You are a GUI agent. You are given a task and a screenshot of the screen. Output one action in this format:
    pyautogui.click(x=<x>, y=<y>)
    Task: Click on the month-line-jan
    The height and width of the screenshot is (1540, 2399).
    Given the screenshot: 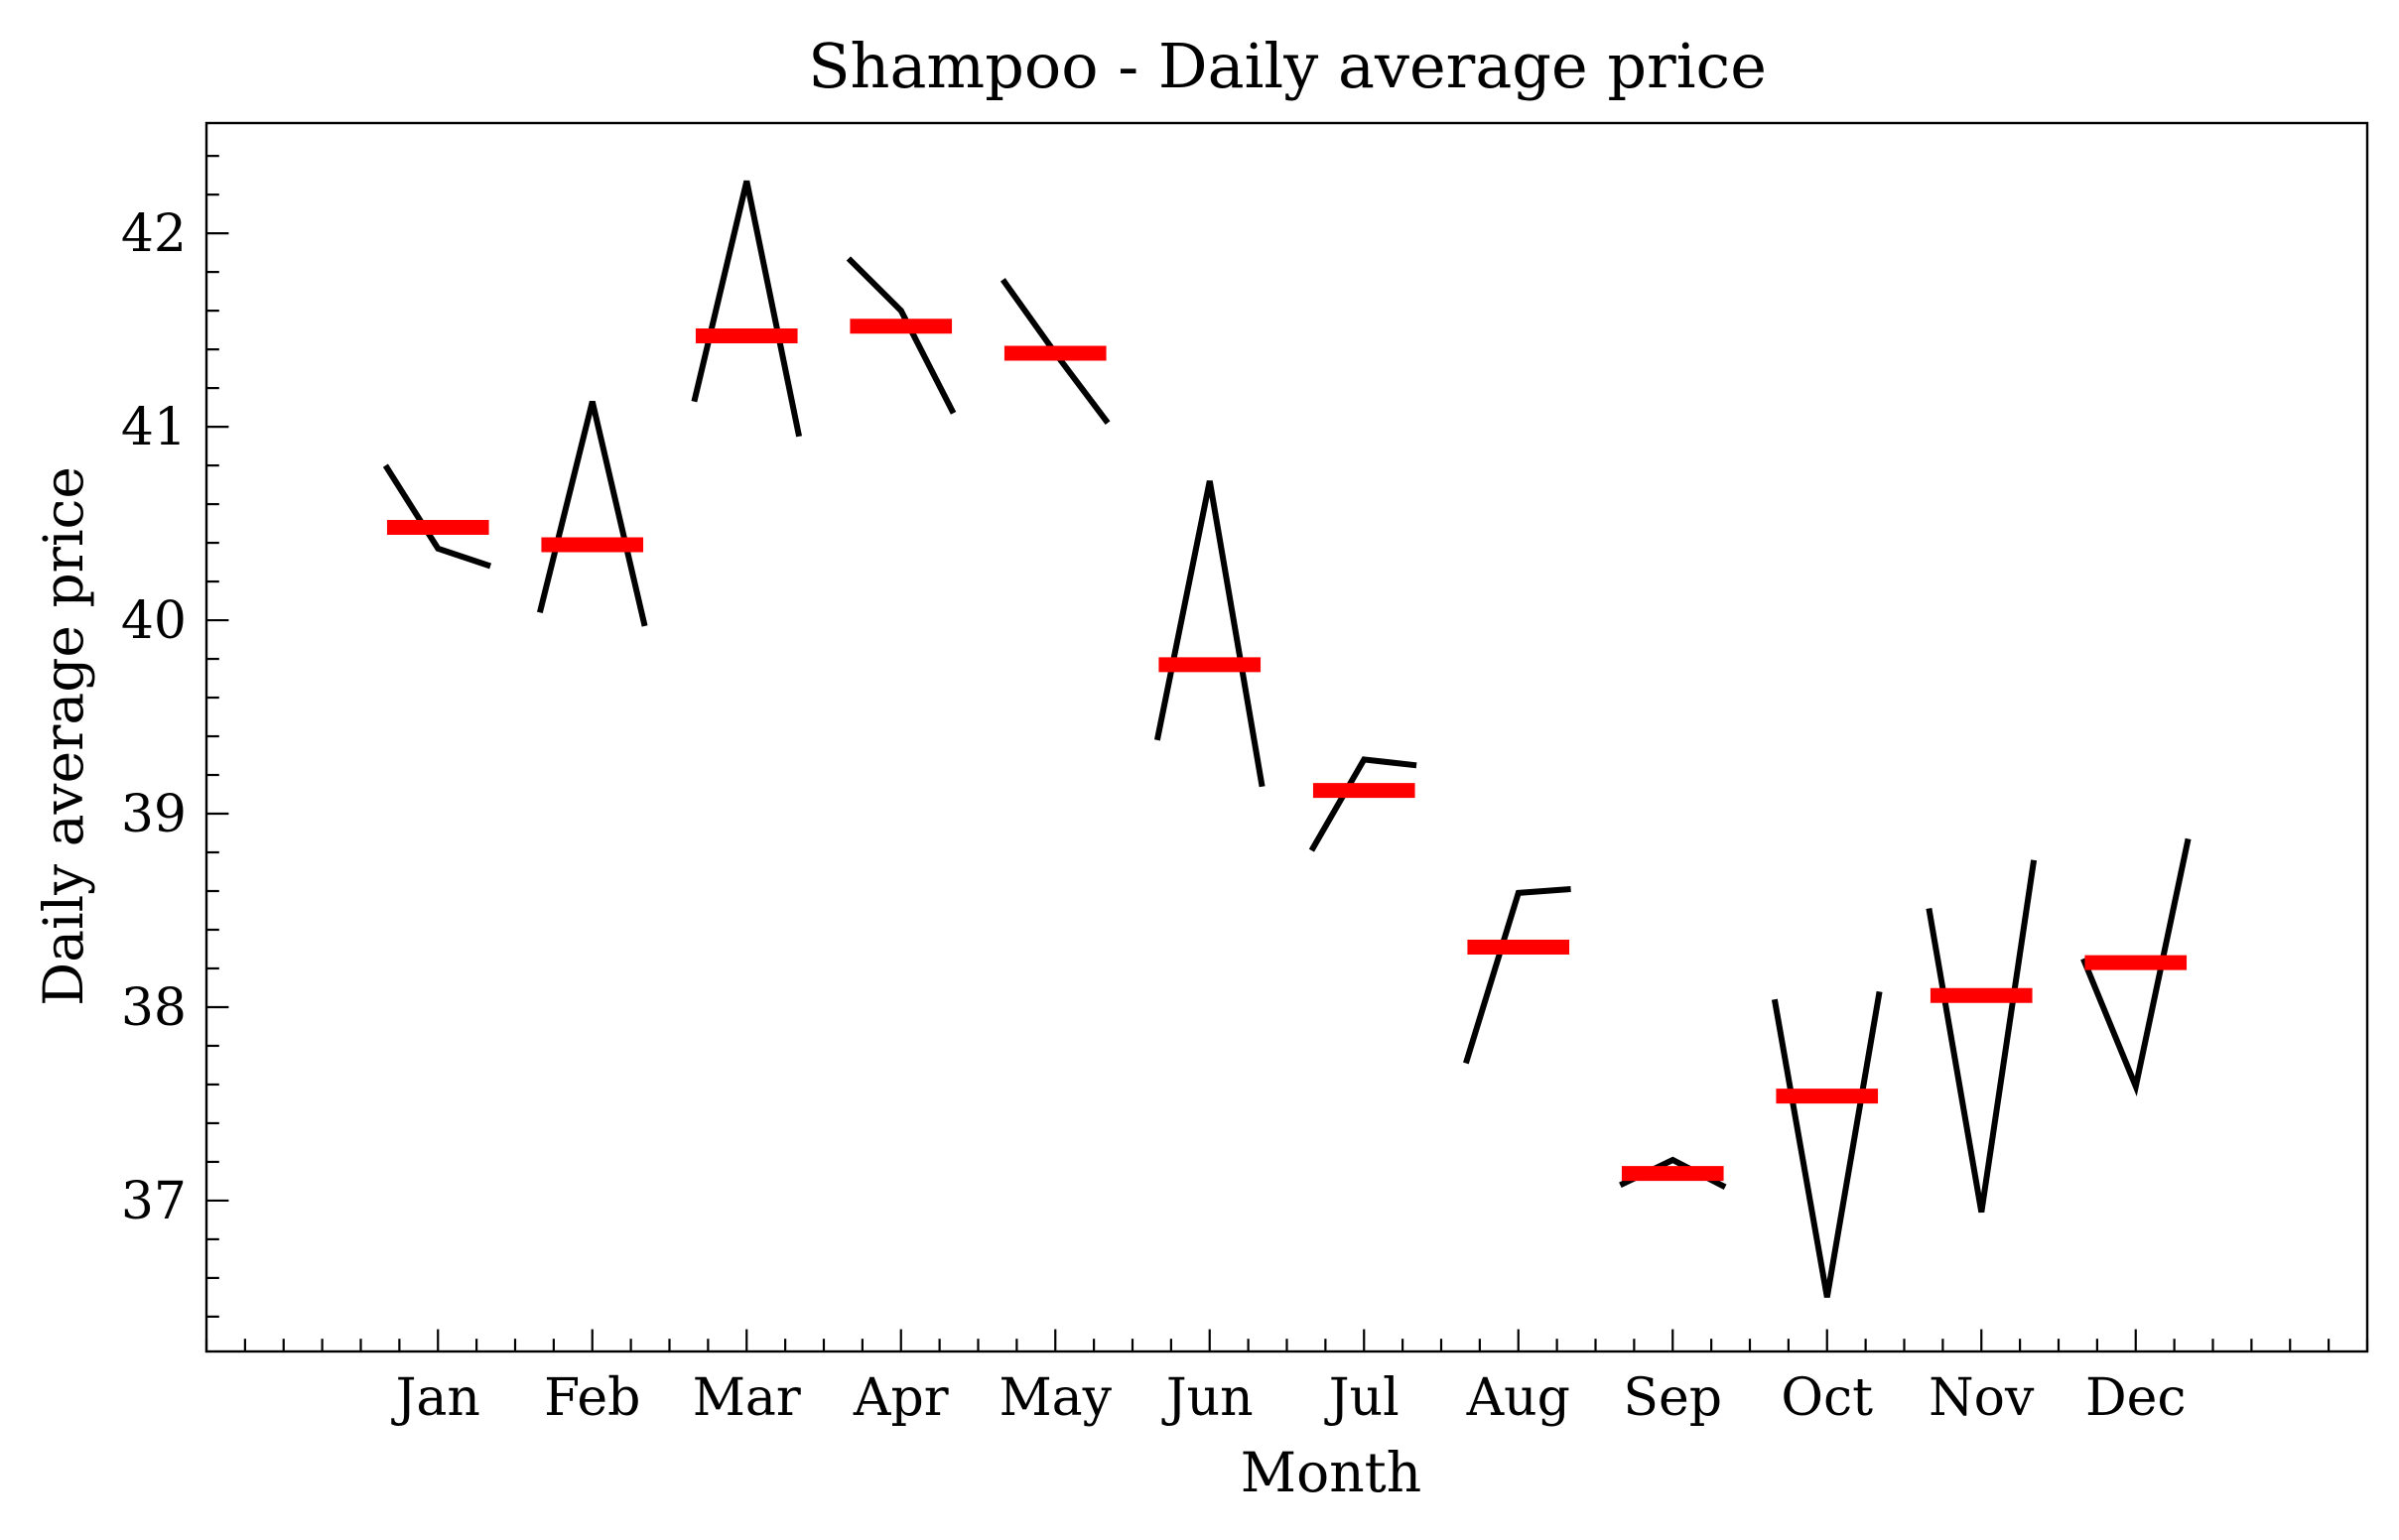 What is the action you would take?
    pyautogui.click(x=437, y=516)
    